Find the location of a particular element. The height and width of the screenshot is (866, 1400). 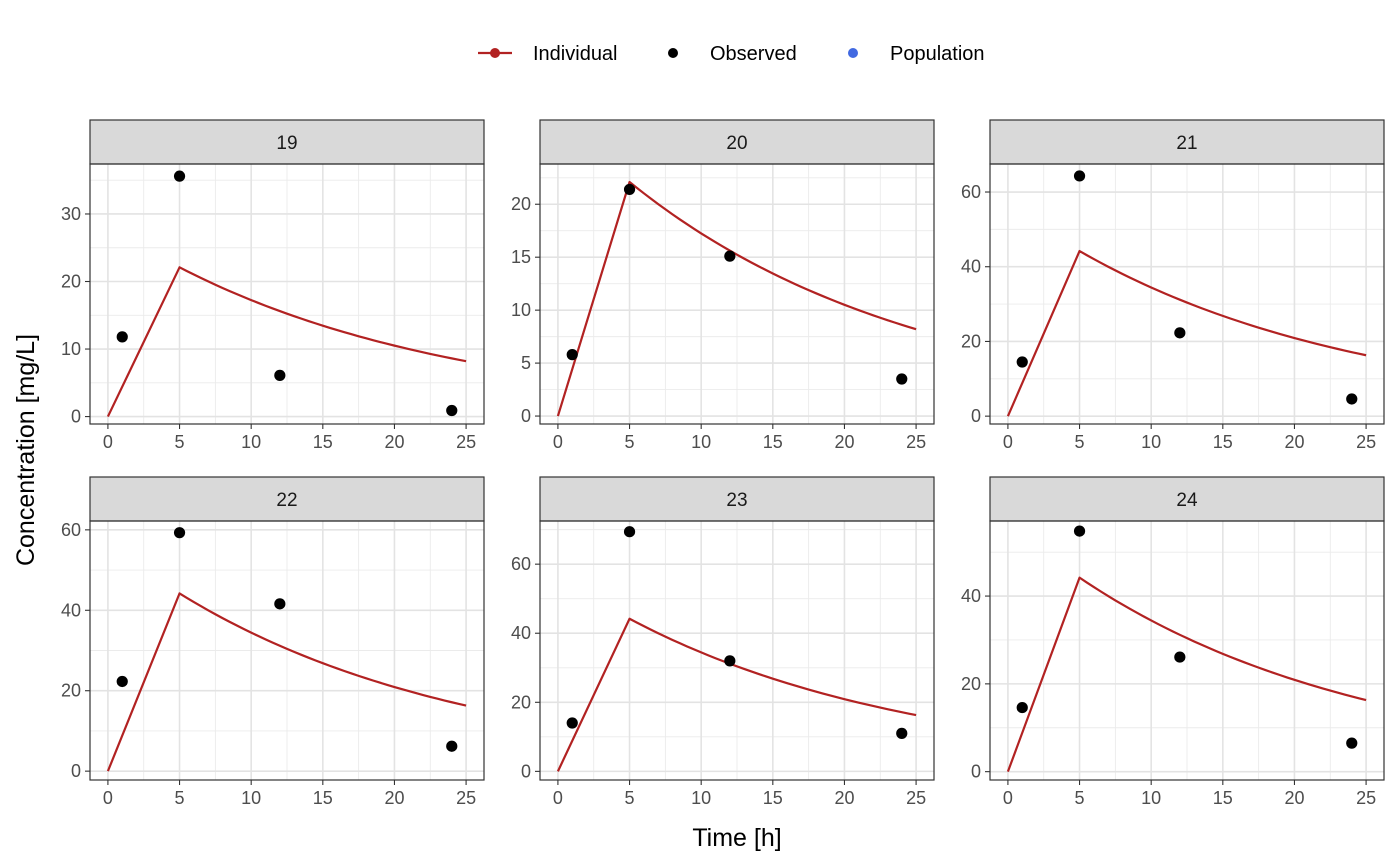

facet-strip-label: 19 is located at coordinates (286, 143).